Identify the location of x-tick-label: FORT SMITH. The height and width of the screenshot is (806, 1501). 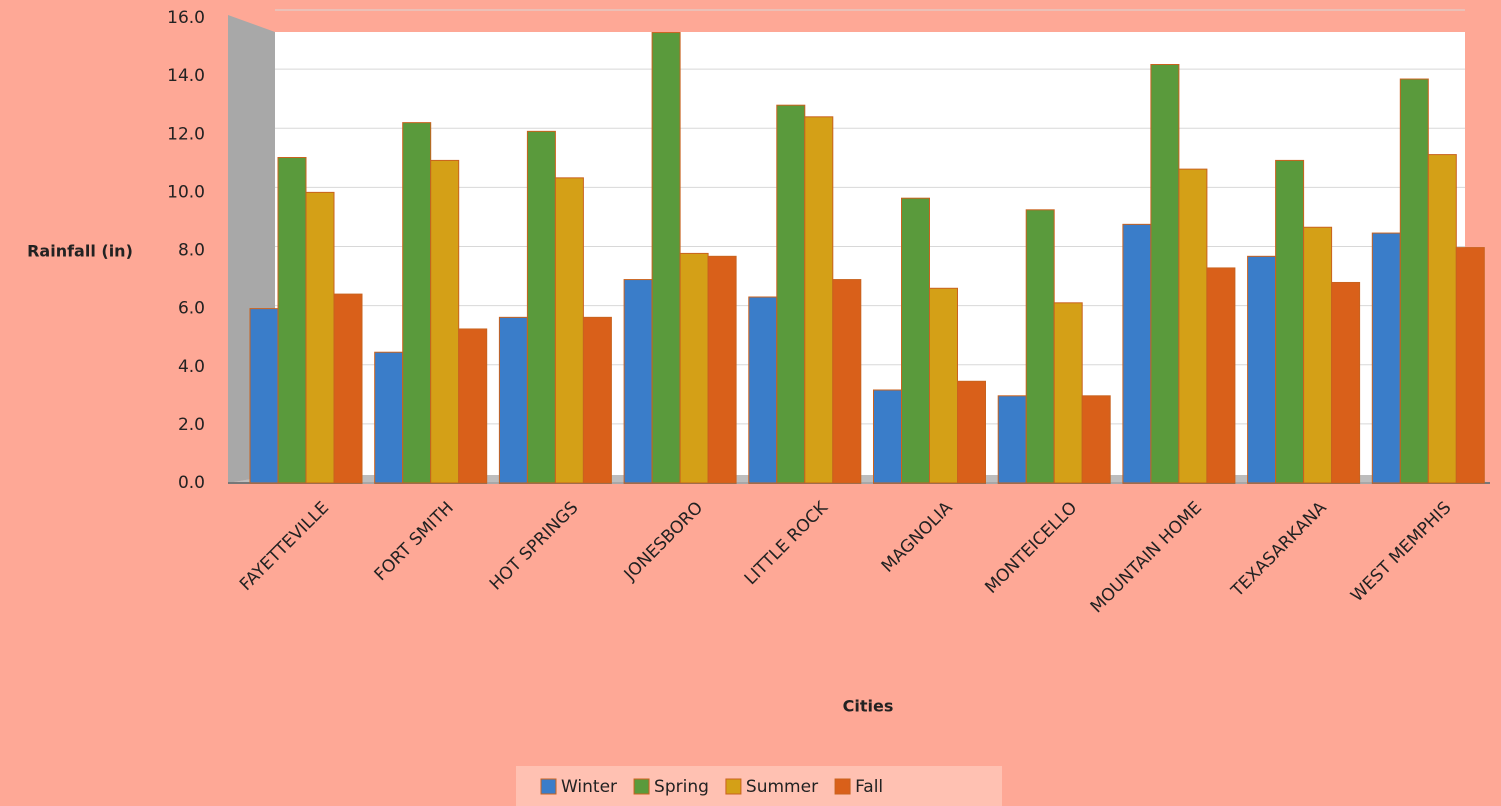
(414, 541).